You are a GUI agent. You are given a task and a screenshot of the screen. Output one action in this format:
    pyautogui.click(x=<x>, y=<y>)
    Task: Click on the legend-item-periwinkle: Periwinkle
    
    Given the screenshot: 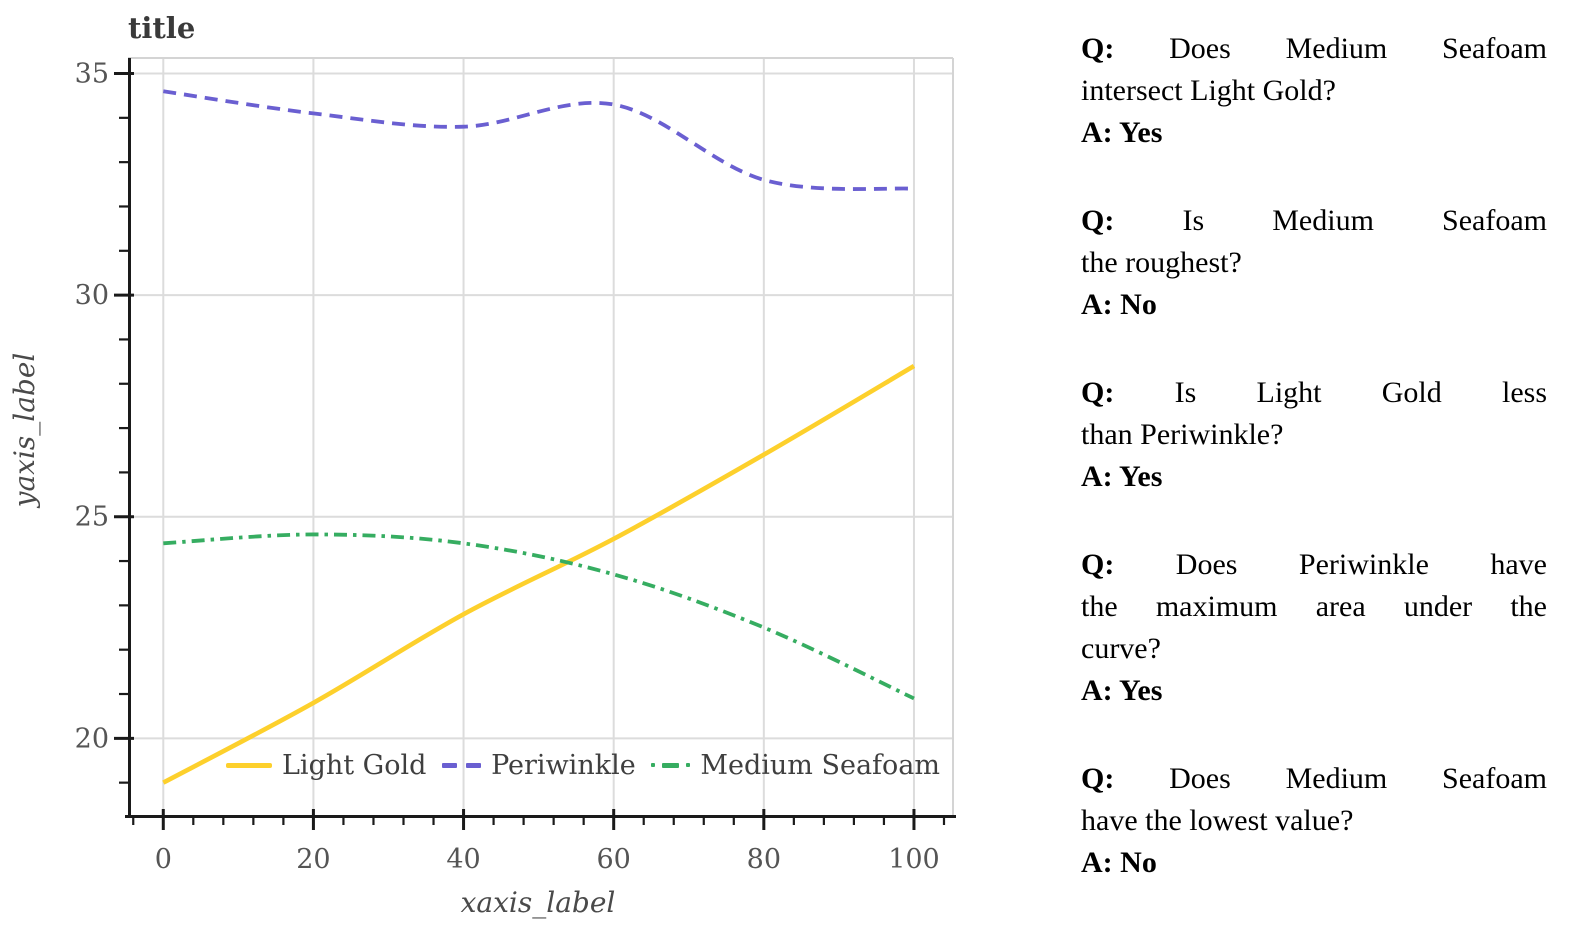 What is the action you would take?
    pyautogui.click(x=539, y=765)
    